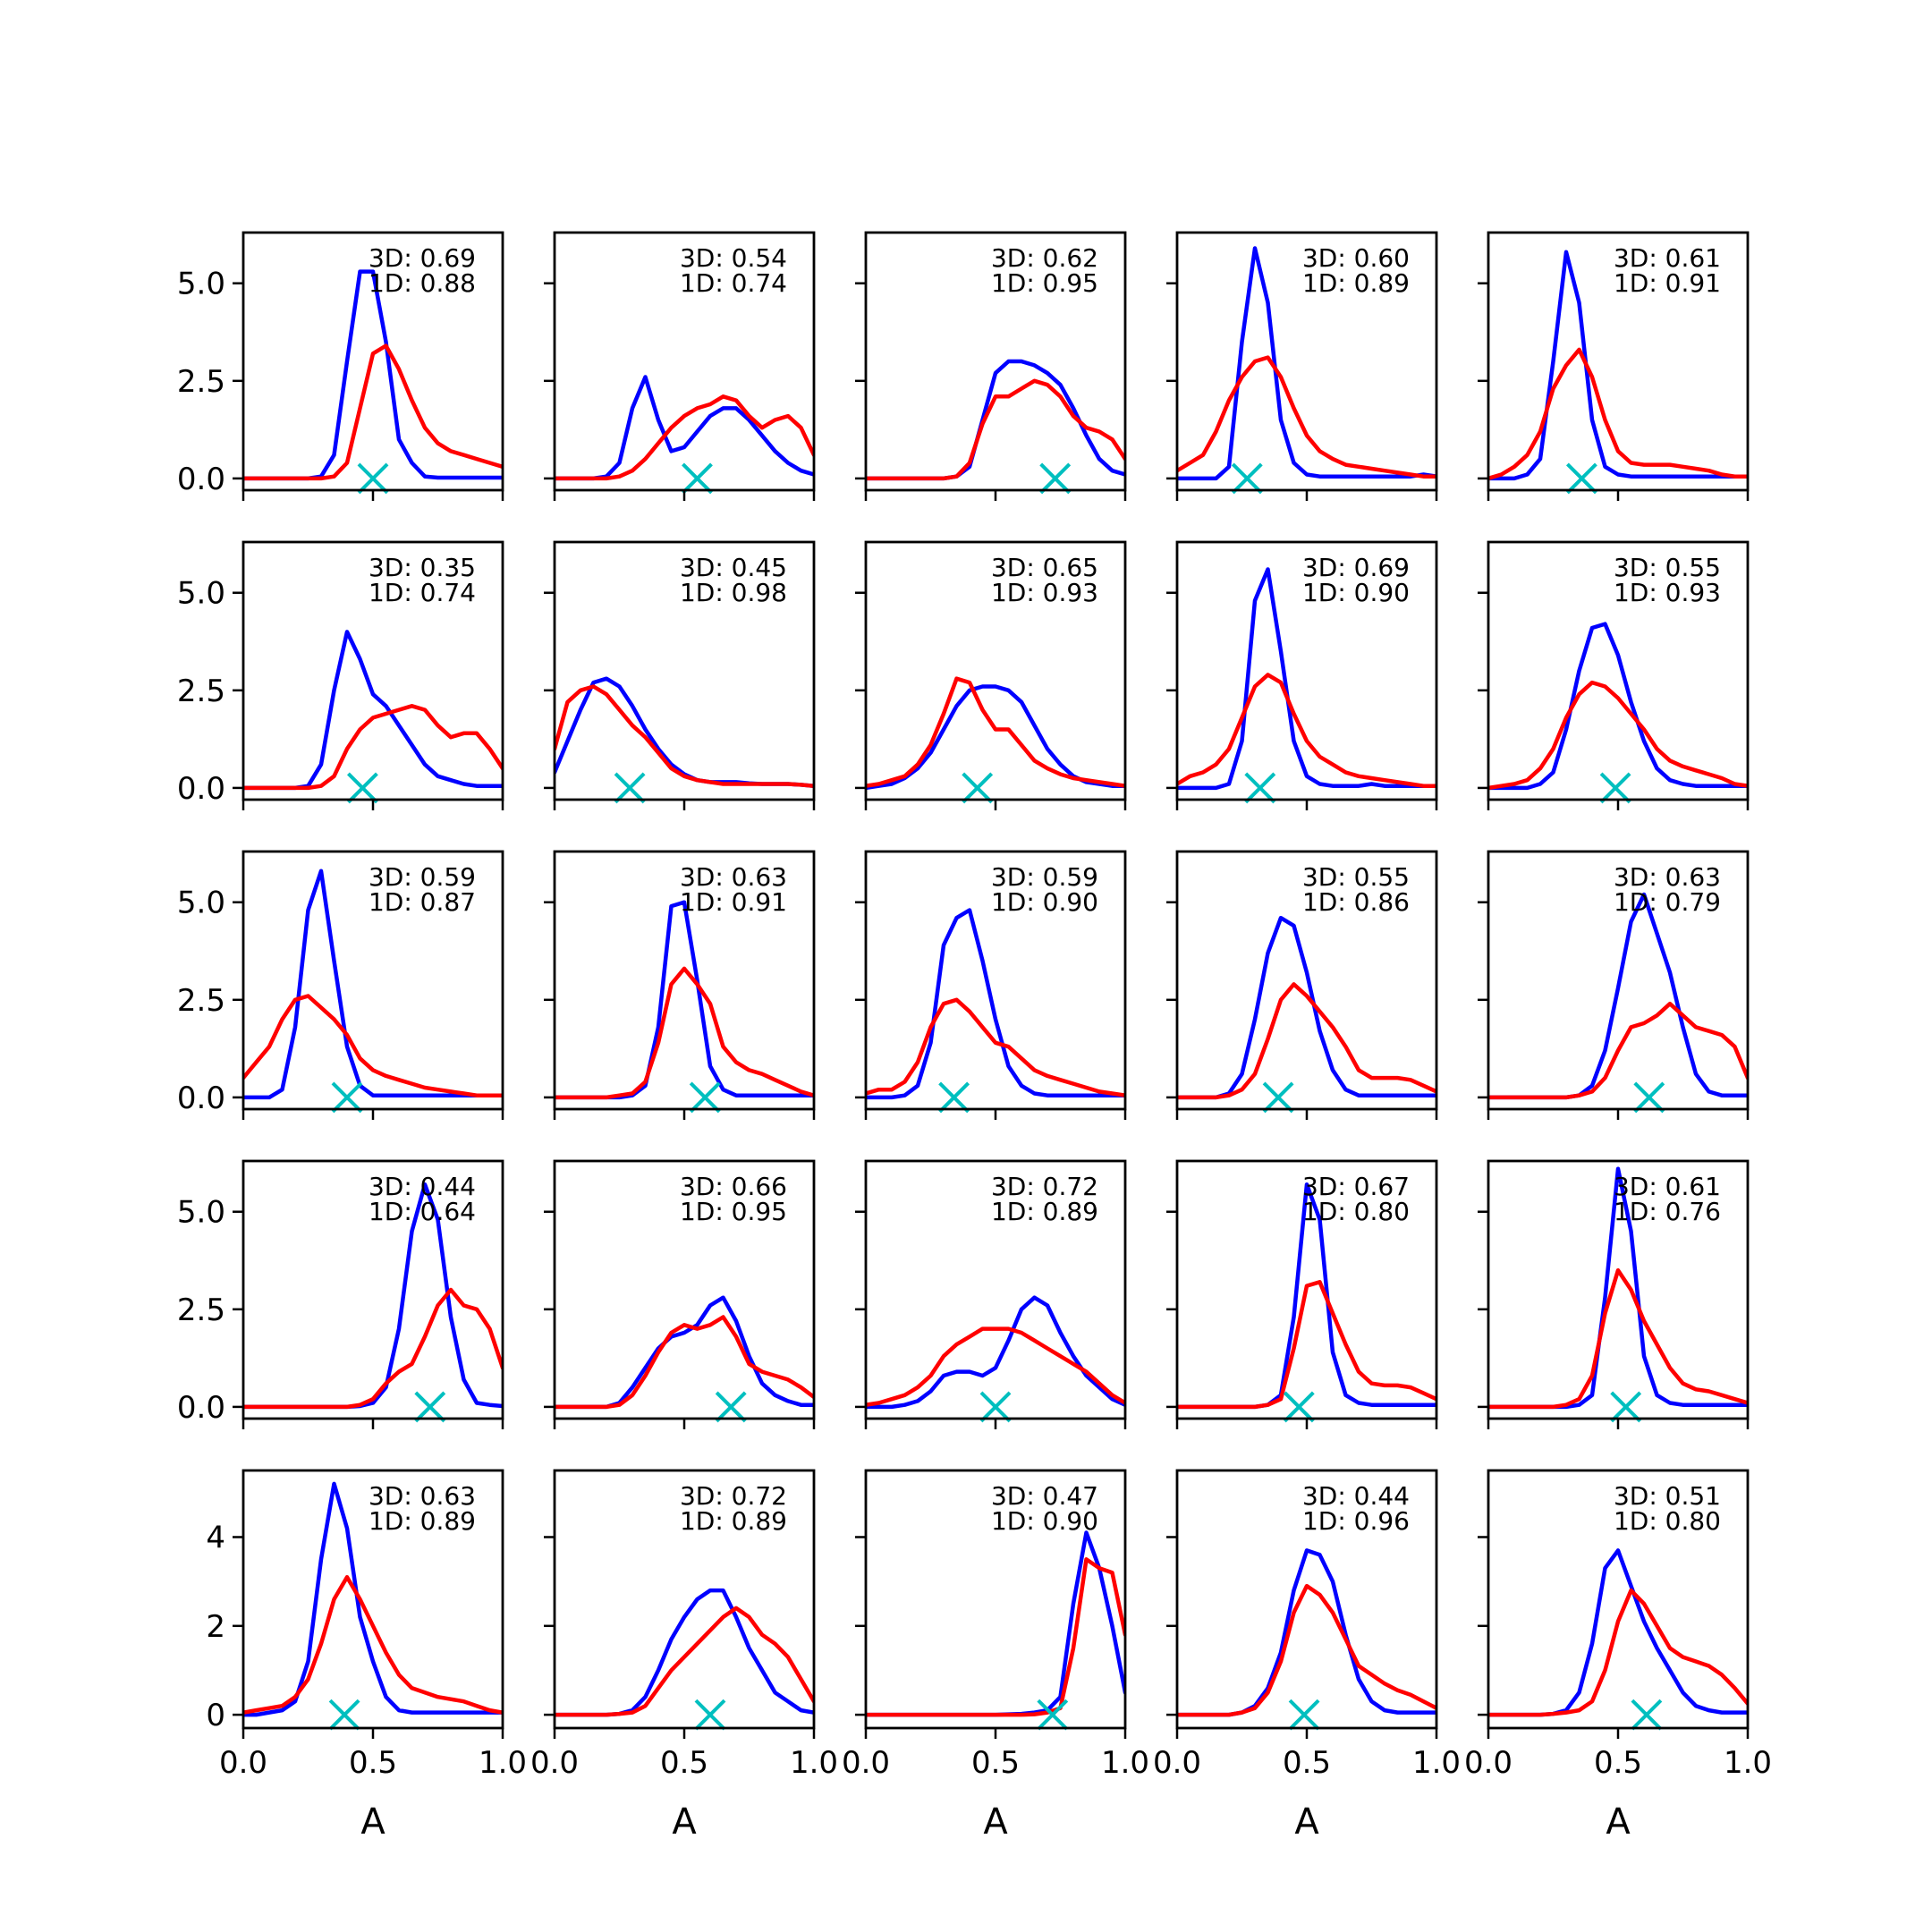  What do you see at coordinates (422, 877) in the screenshot?
I see `score-3d-label: 3D: 0.59` at bounding box center [422, 877].